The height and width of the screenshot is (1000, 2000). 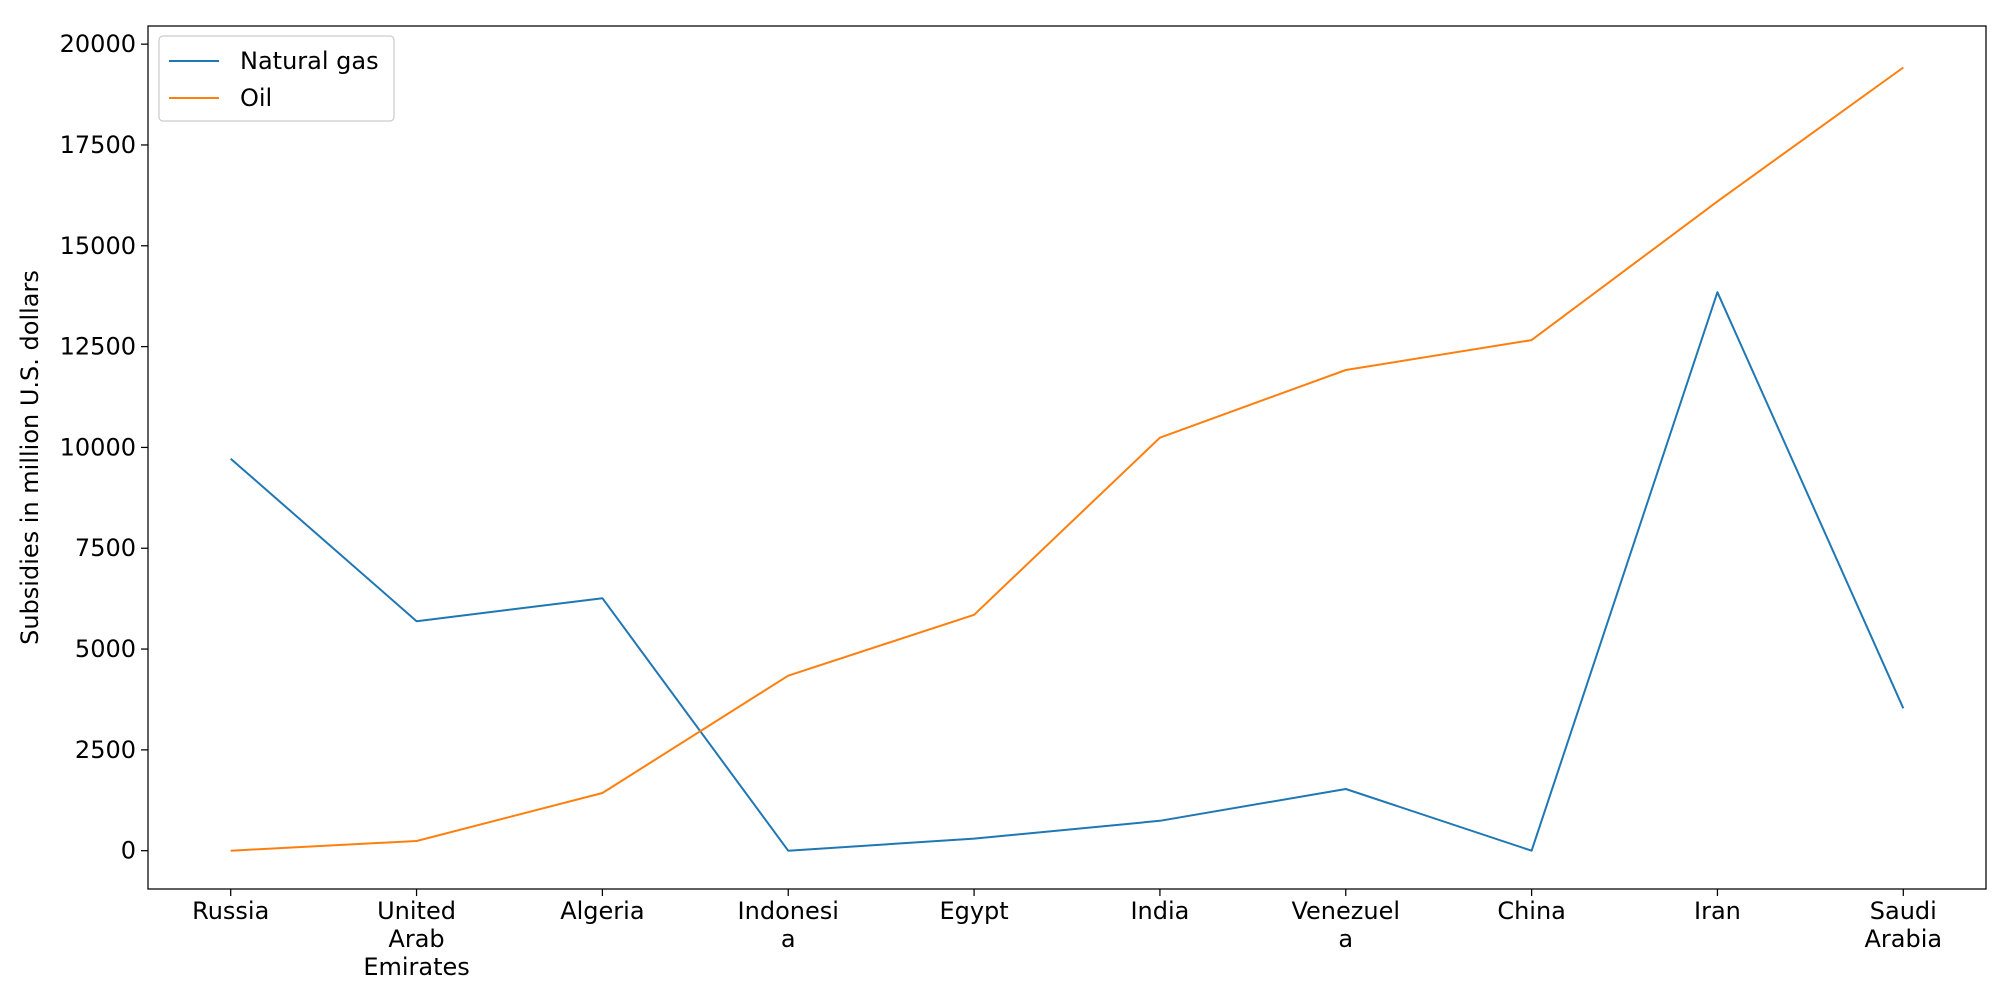 What do you see at coordinates (105, 649) in the screenshot?
I see `y-tick-label: 5000` at bounding box center [105, 649].